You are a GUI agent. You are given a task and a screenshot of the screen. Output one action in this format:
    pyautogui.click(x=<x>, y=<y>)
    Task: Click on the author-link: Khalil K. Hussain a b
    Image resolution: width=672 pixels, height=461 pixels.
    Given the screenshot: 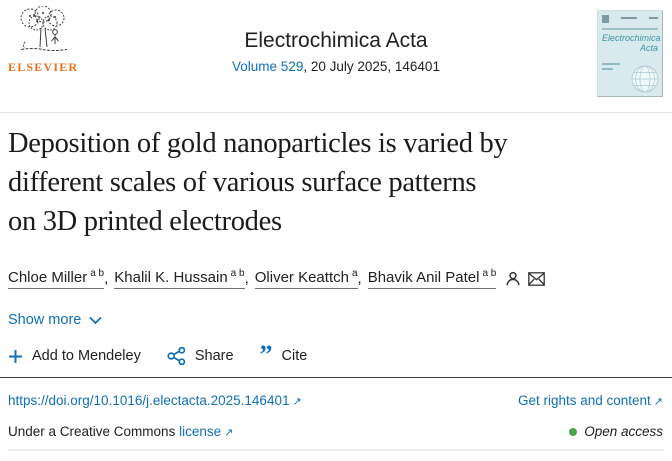 What is the action you would take?
    pyautogui.click(x=179, y=278)
    